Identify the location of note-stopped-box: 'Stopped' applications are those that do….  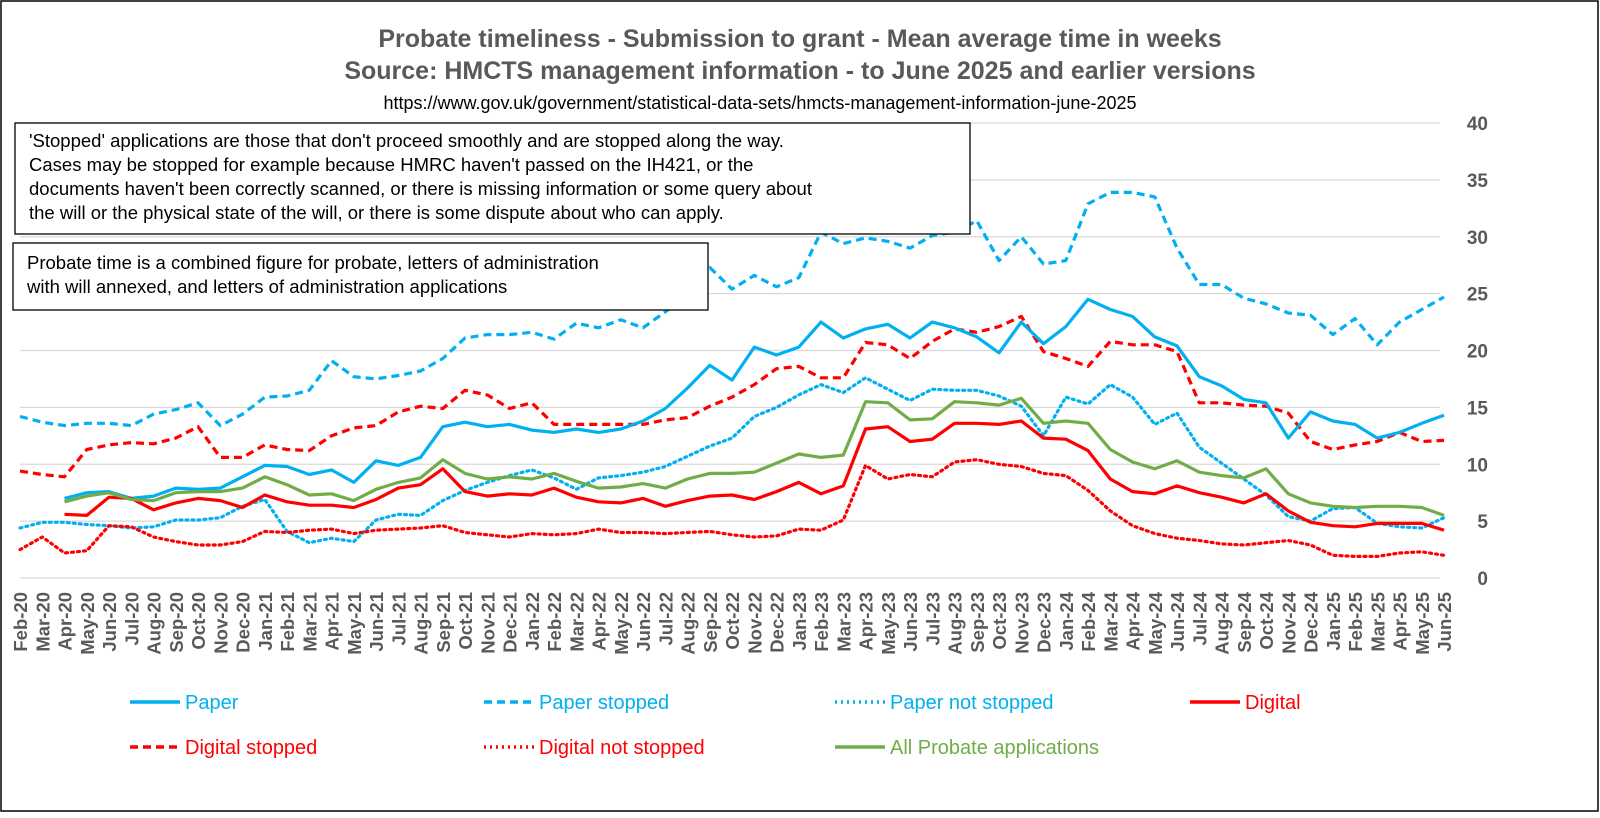
(492, 178).